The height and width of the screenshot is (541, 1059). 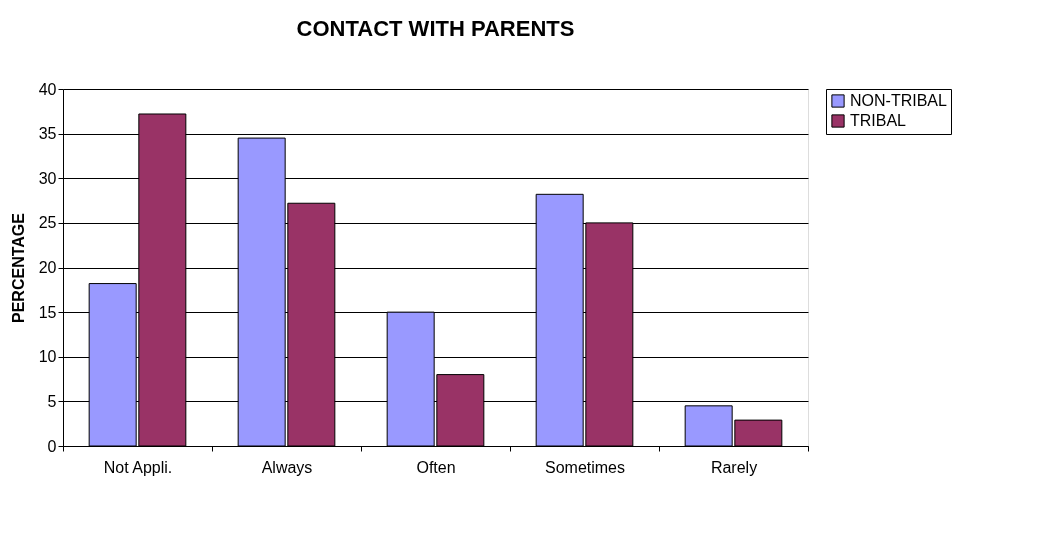 What do you see at coordinates (47, 178) in the screenshot?
I see `y-tick-label: 30` at bounding box center [47, 178].